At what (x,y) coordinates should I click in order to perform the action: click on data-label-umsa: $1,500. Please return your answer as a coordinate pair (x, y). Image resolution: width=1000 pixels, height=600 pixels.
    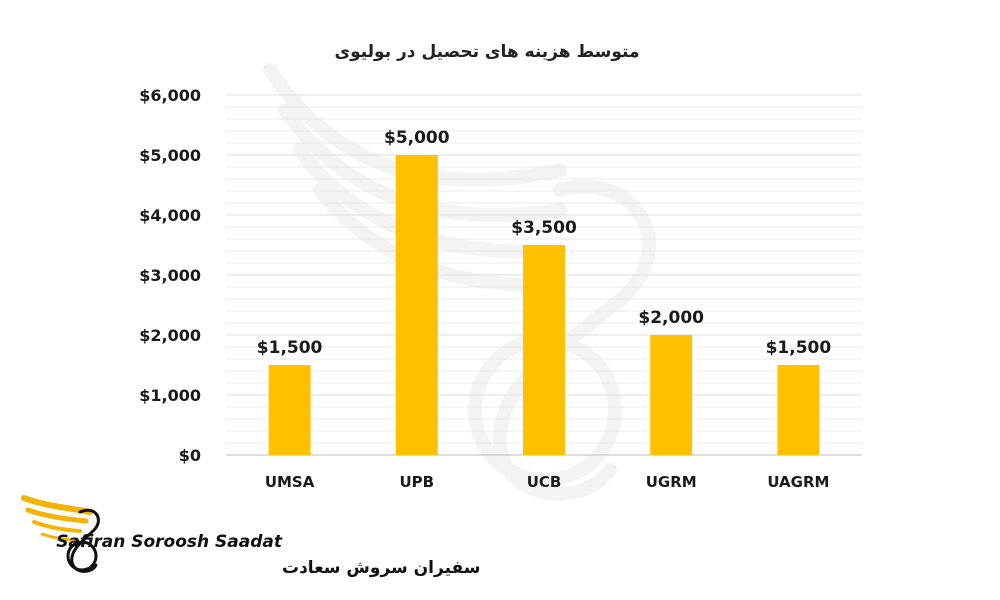
    Looking at the image, I should click on (290, 348).